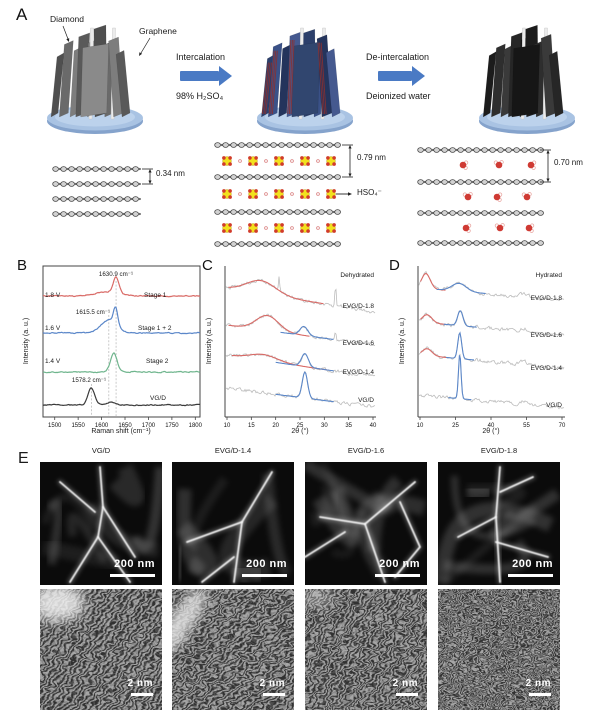  Describe the element at coordinates (527, 79) in the screenshot. I see `brush-structure-black` at that location.